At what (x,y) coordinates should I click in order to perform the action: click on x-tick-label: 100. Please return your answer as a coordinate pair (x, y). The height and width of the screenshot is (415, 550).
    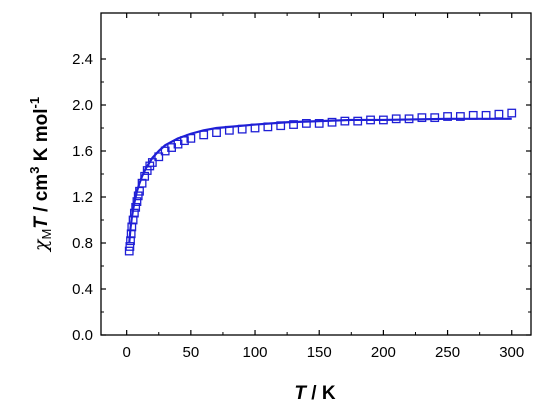
    Looking at the image, I should click on (255, 352).